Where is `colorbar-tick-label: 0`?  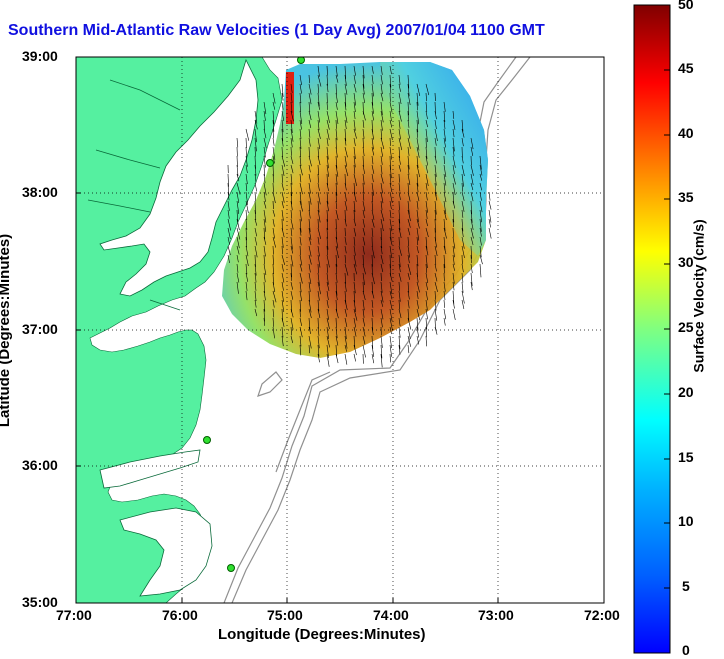
colorbar-tick-label: 0 is located at coordinates (686, 650).